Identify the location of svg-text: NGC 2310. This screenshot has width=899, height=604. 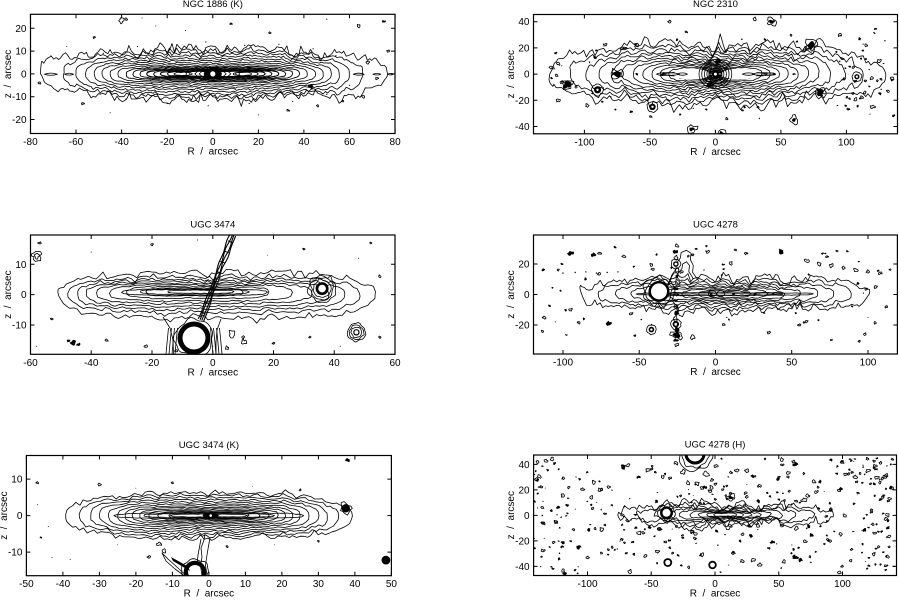
(715, 5).